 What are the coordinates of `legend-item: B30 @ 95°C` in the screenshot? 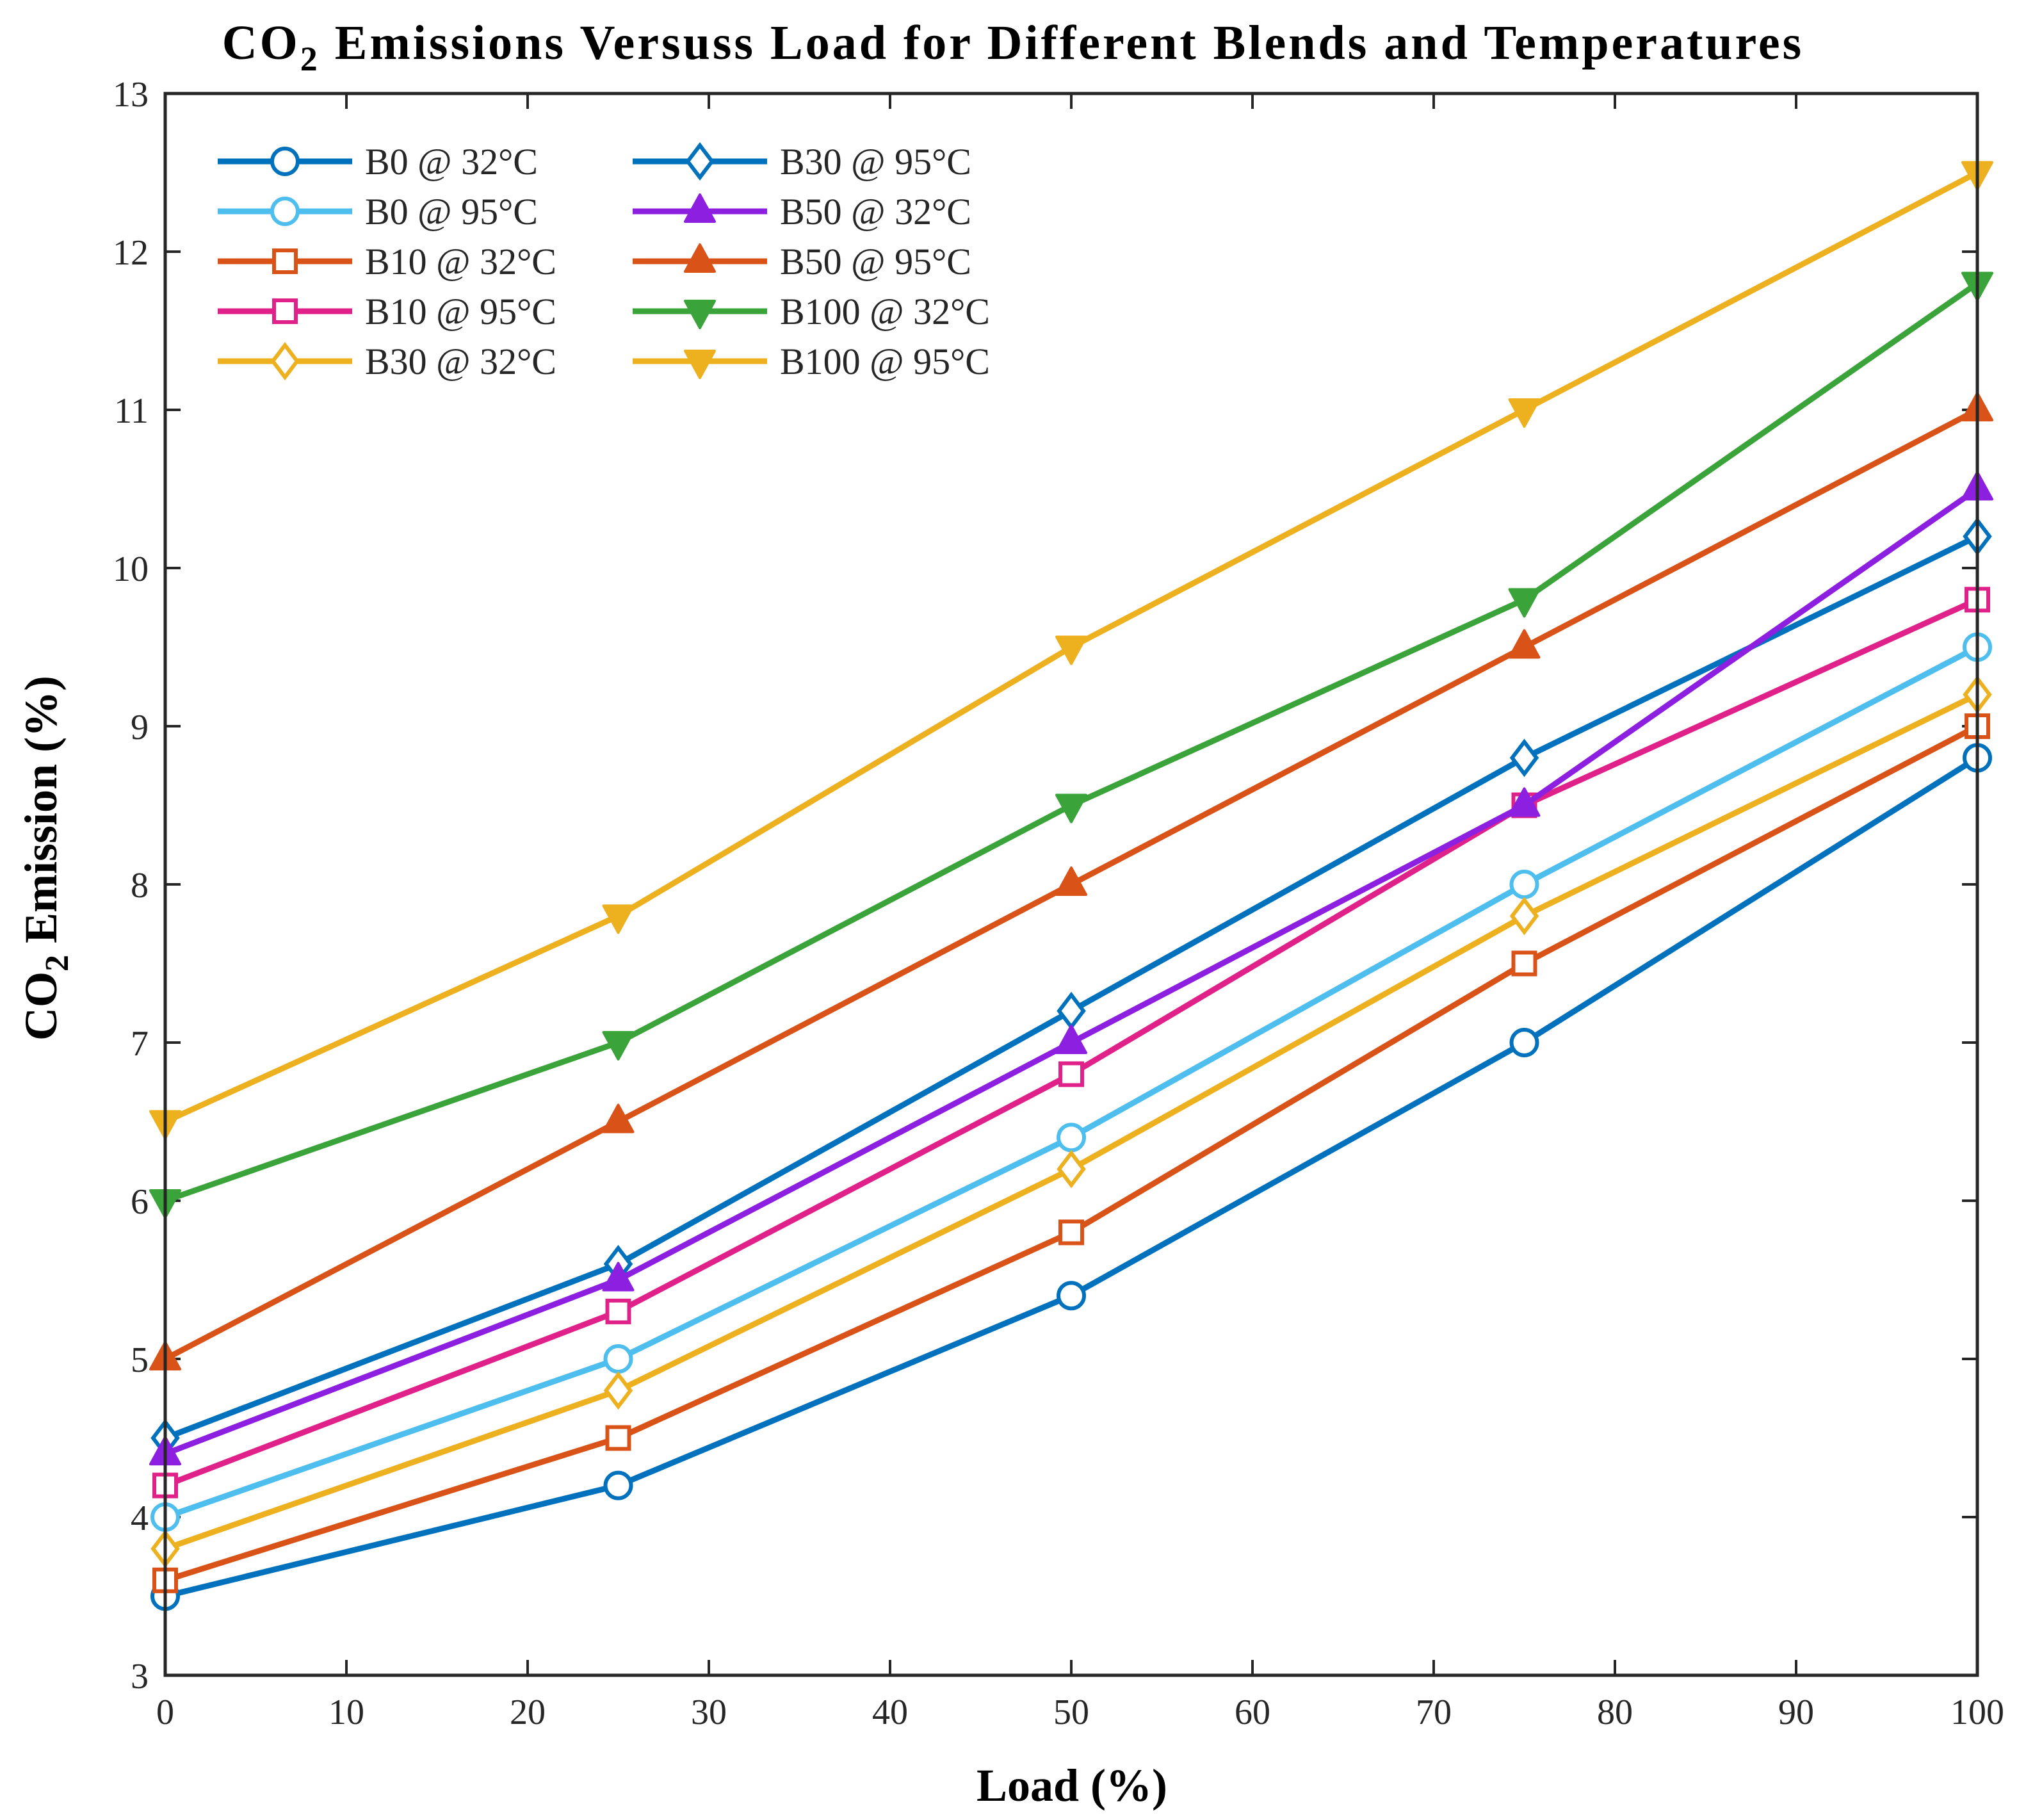 It's located at (802, 162).